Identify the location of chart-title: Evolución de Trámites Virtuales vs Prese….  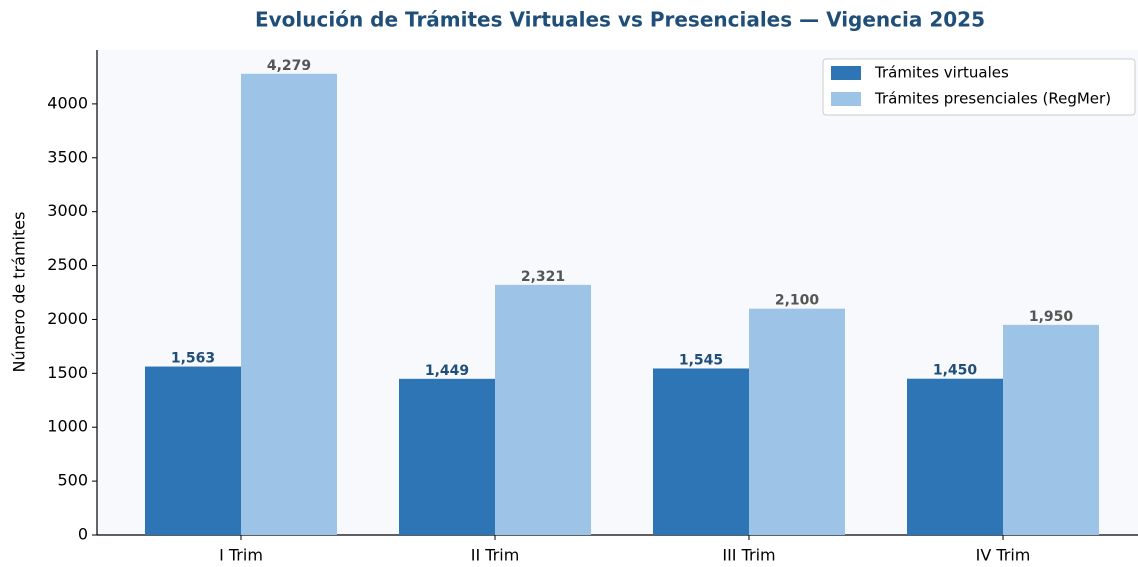
(620, 20).